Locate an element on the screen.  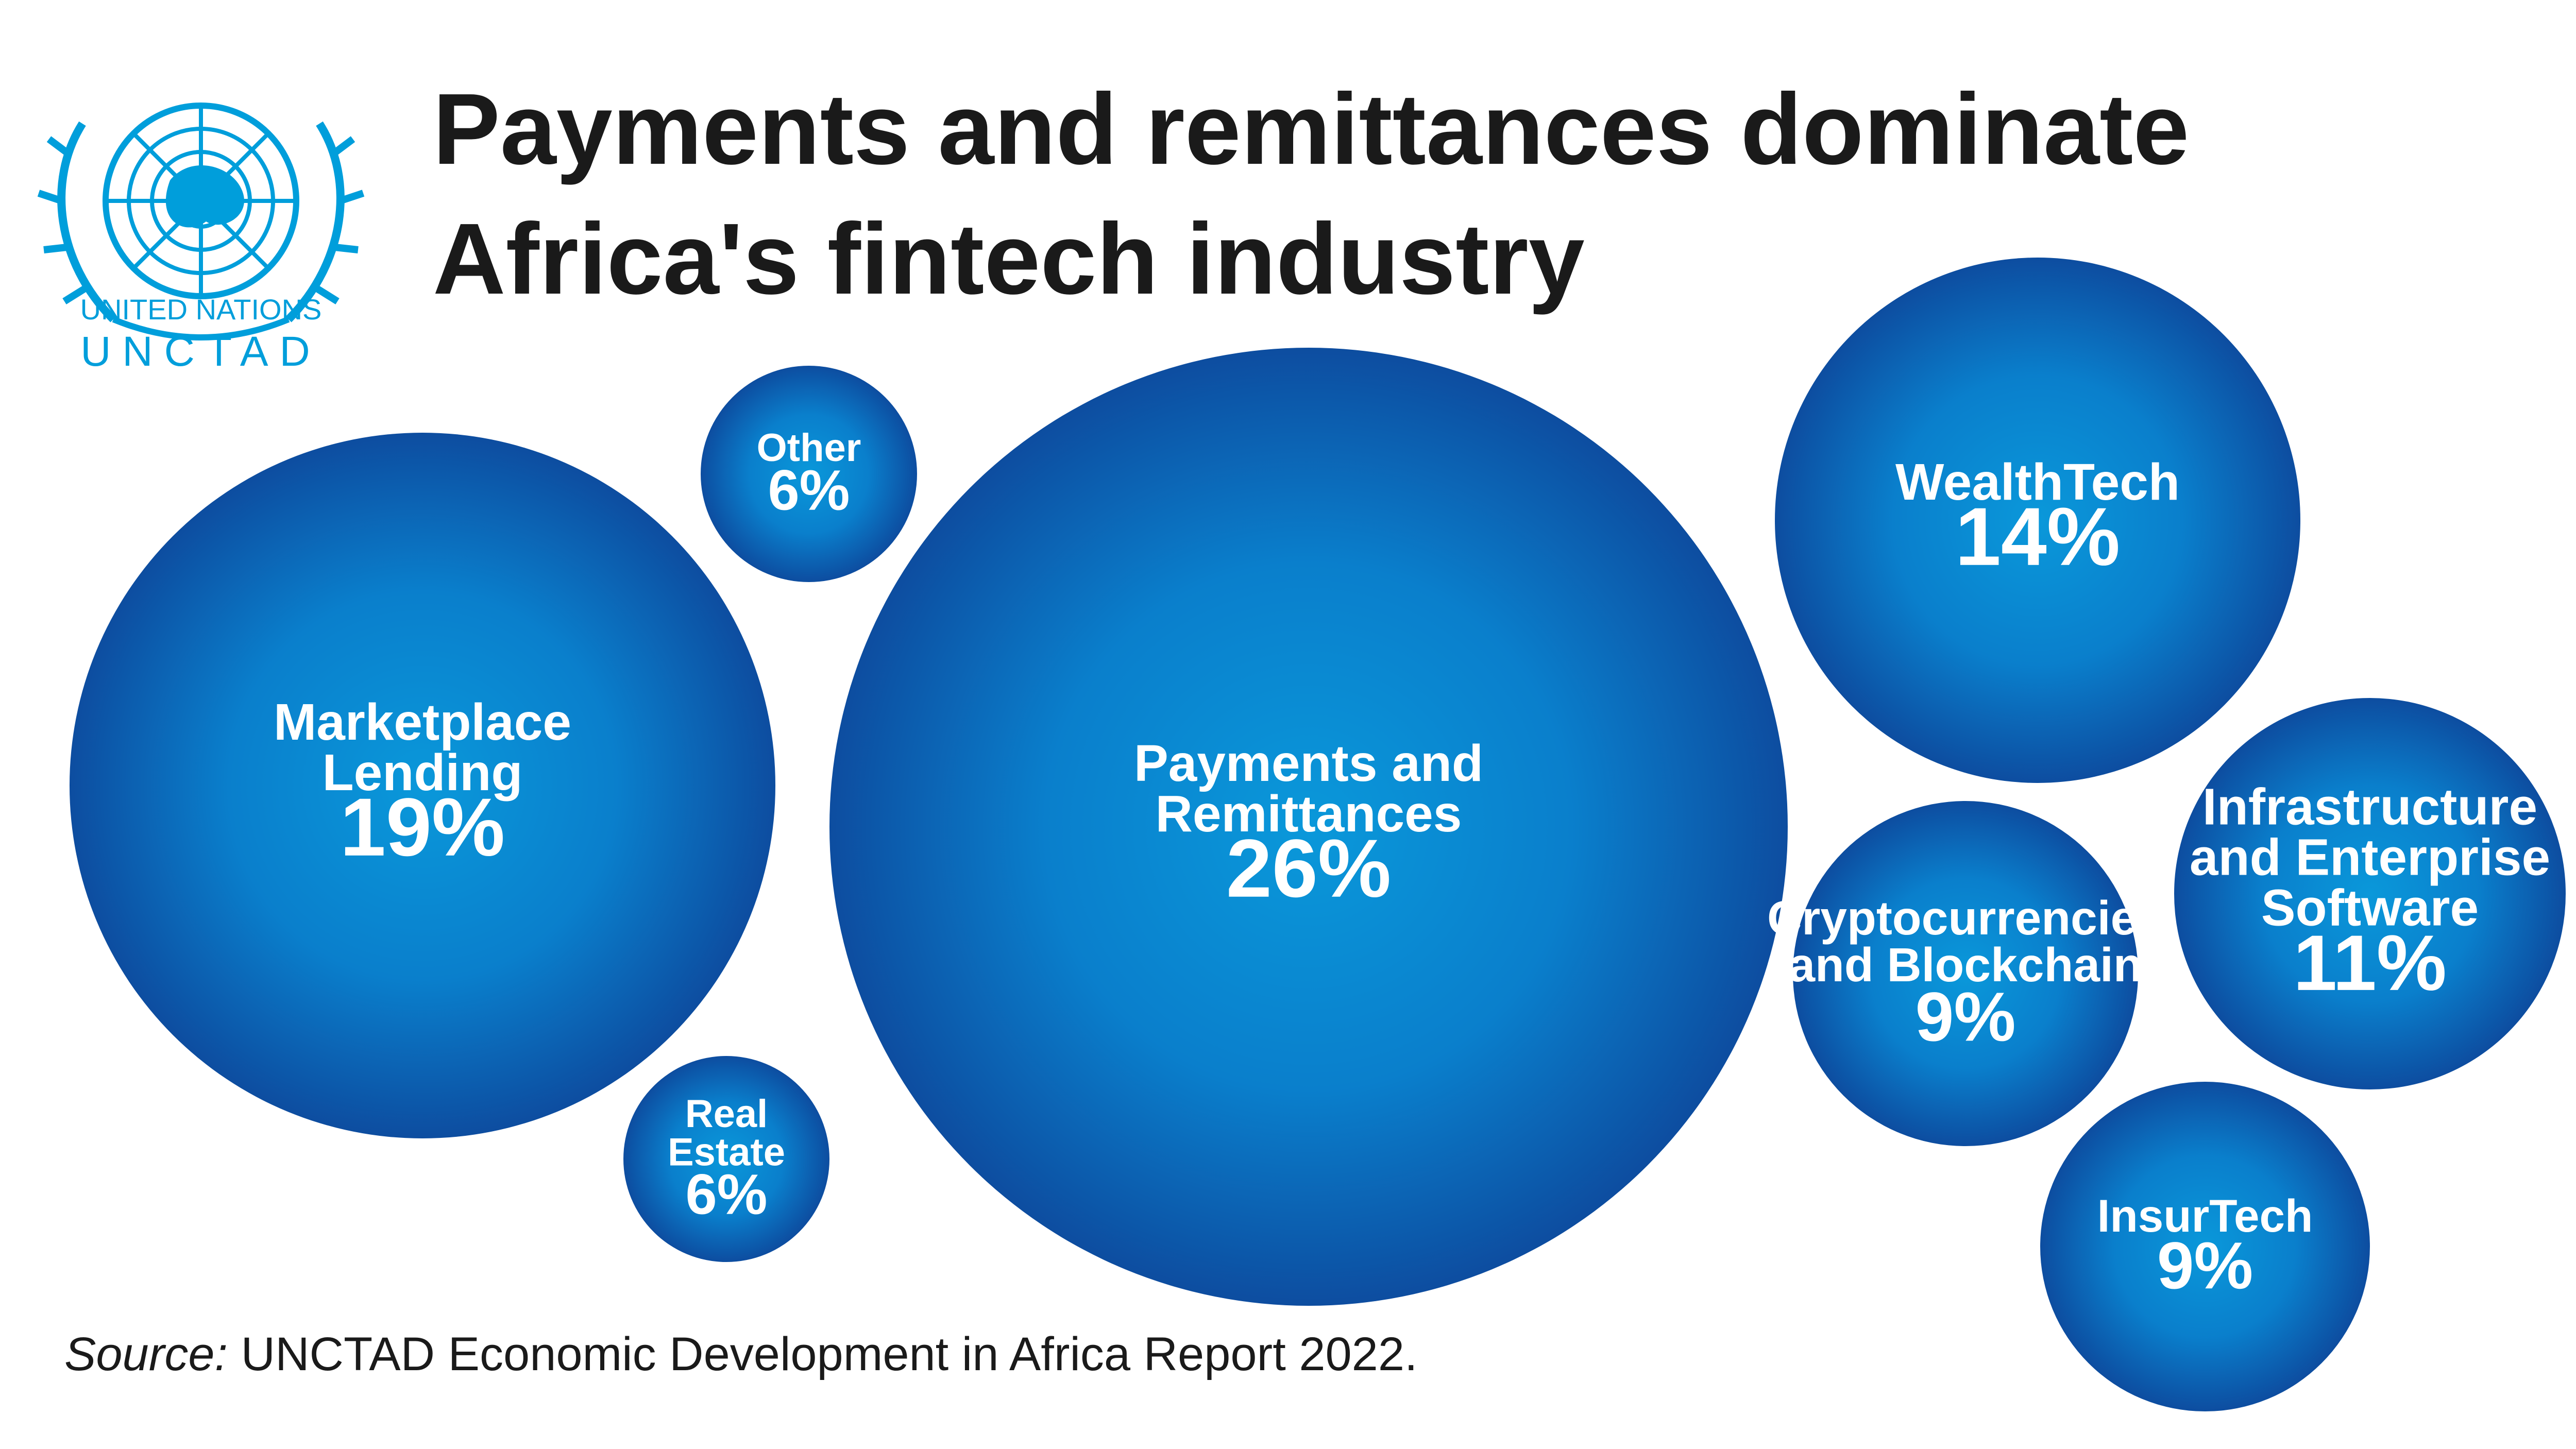
bubble-1-value: 19% is located at coordinates (422, 827).